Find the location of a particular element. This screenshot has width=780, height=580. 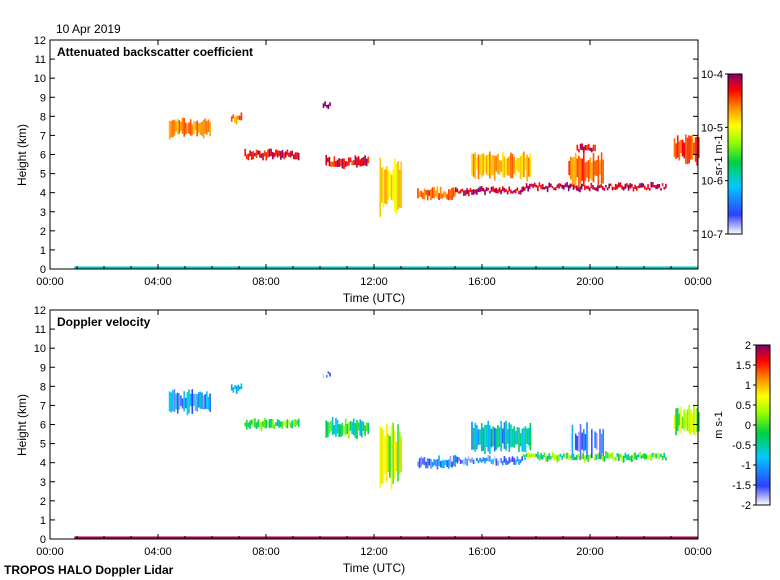

y-tick-label: 2 is located at coordinates (43, 502).